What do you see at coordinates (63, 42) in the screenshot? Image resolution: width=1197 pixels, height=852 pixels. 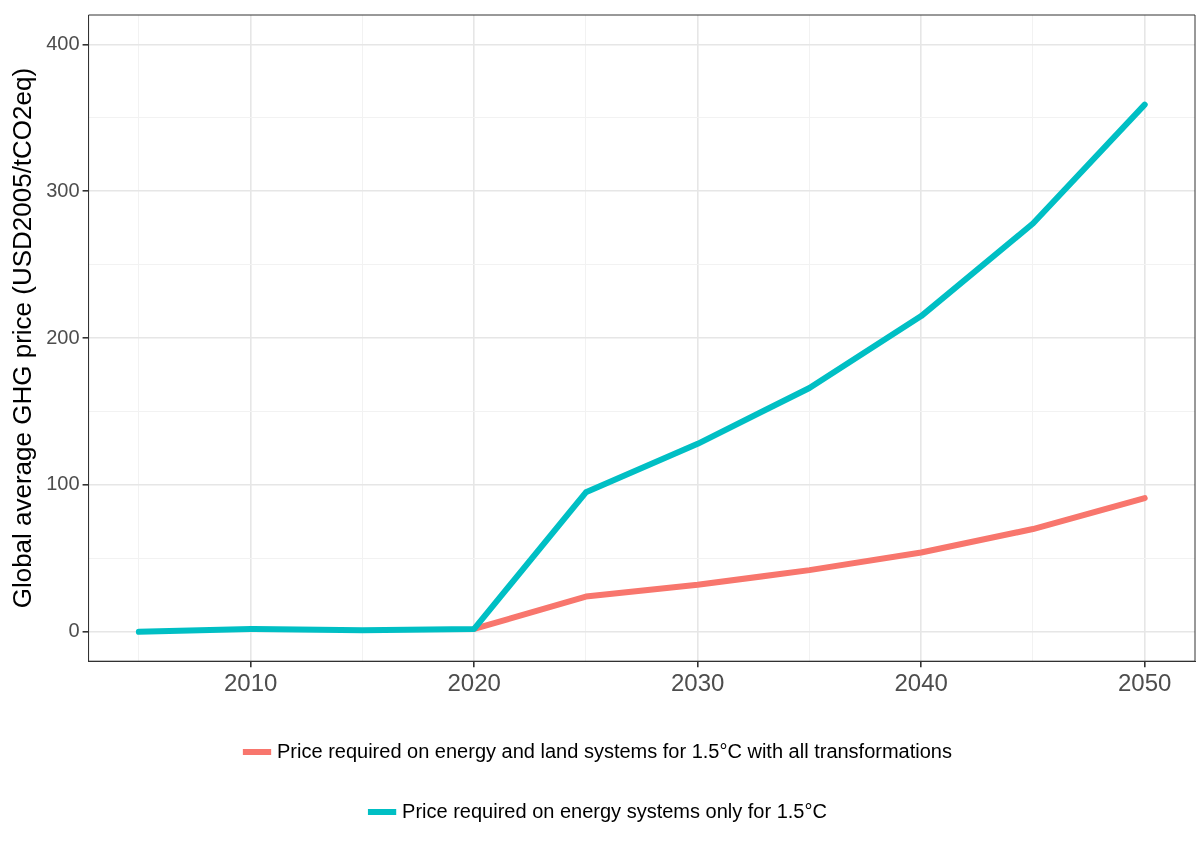 I see `y-tick-label: 400` at bounding box center [63, 42].